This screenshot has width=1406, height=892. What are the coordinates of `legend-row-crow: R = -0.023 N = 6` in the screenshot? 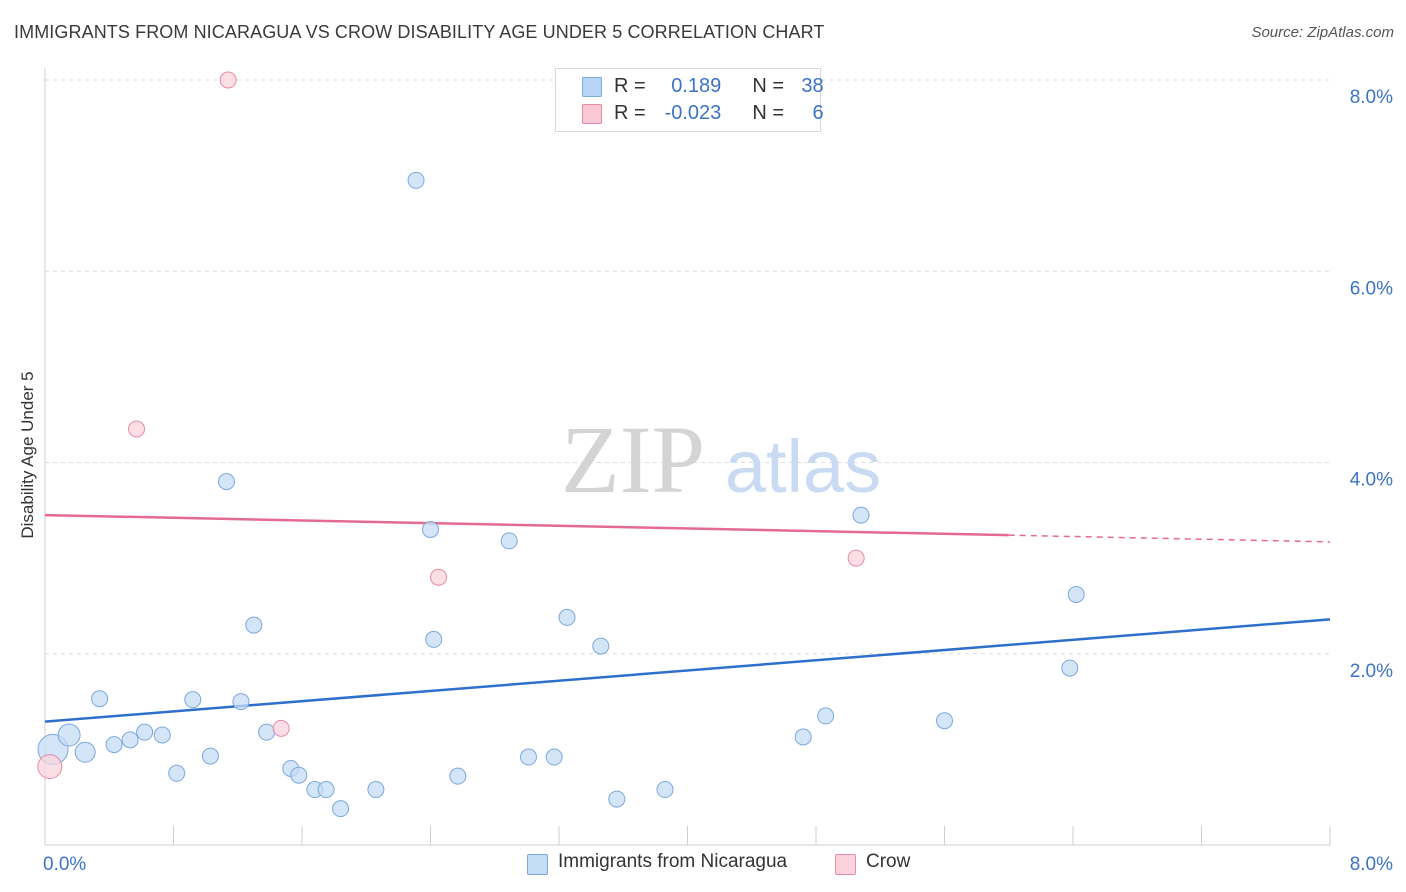 It's located at (719, 114).